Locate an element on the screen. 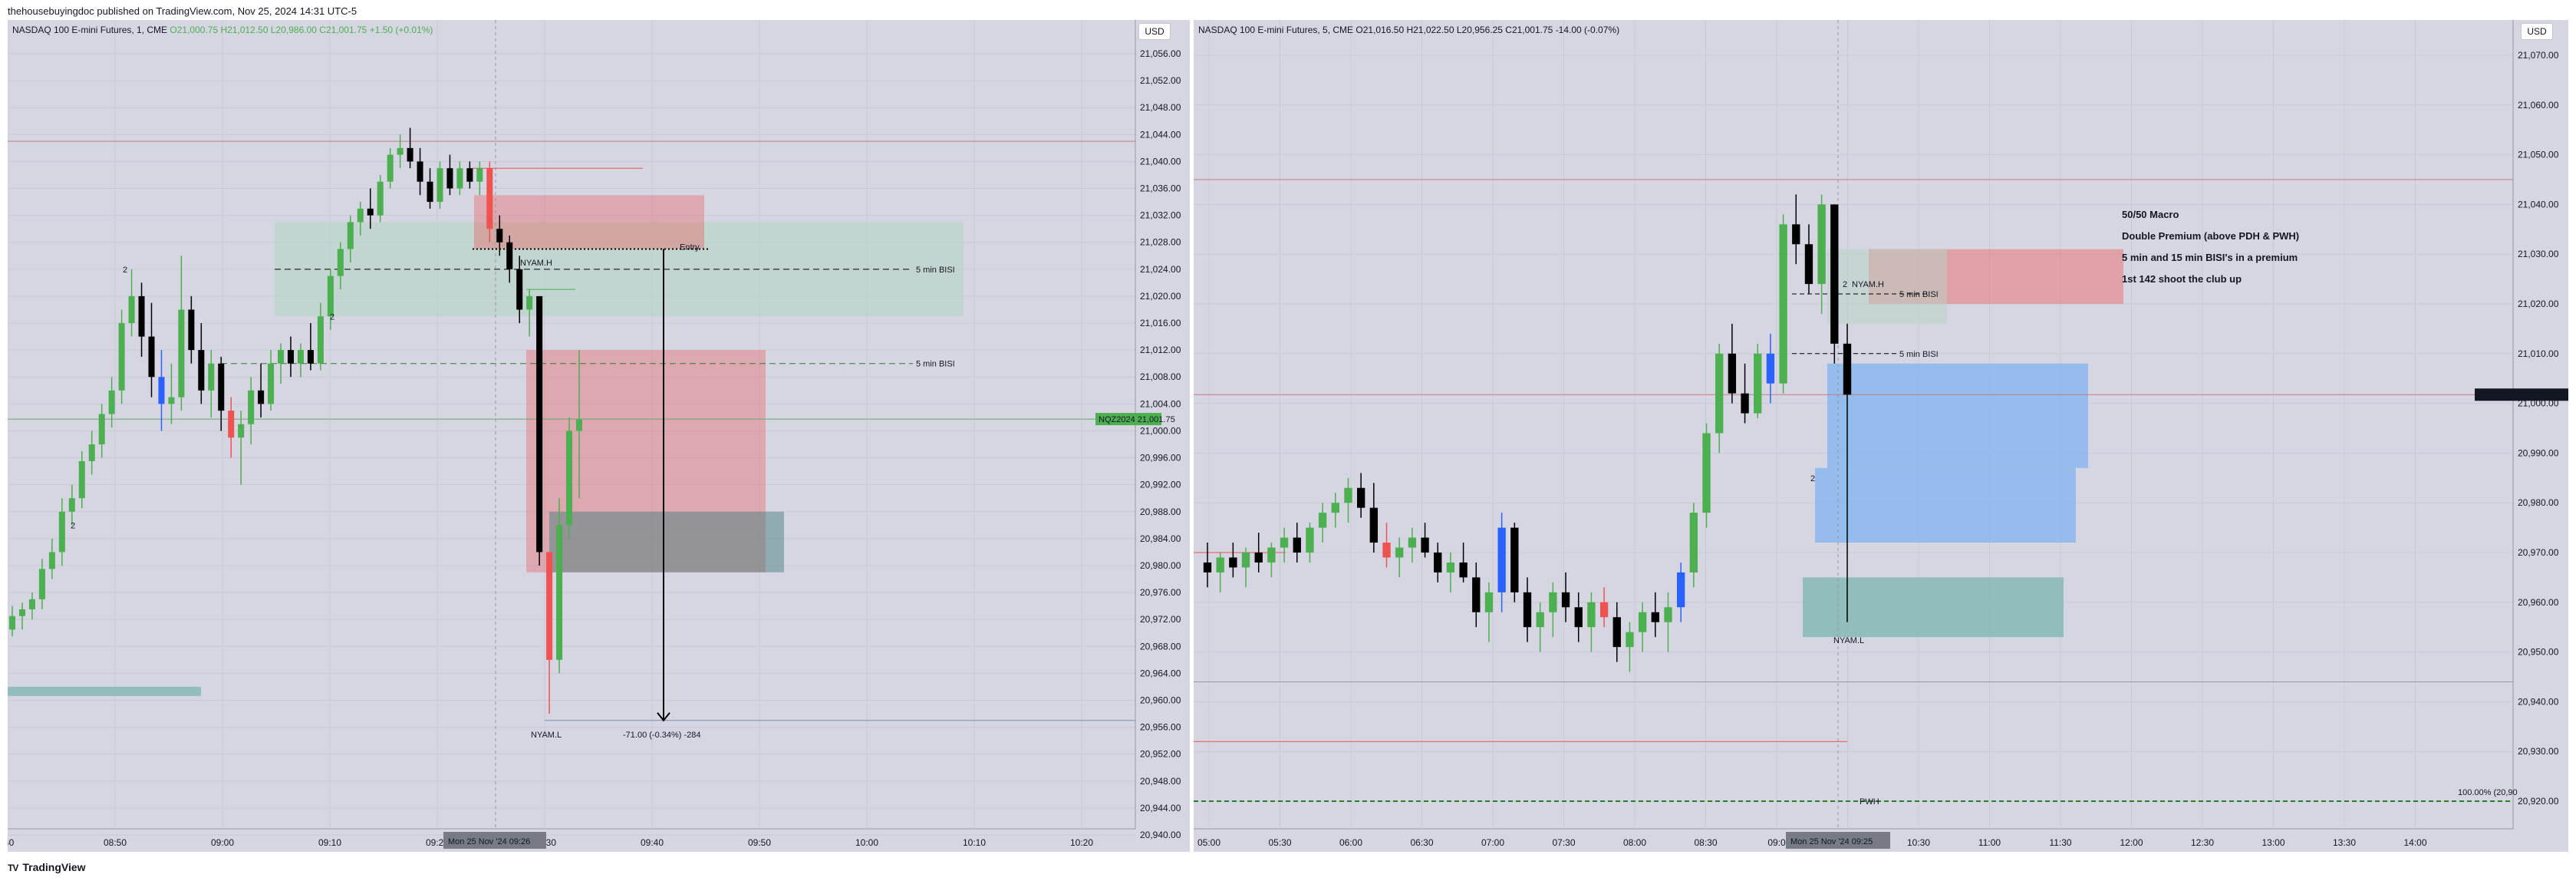  left-change: +1.50 (+0.01%) is located at coordinates (401, 30).